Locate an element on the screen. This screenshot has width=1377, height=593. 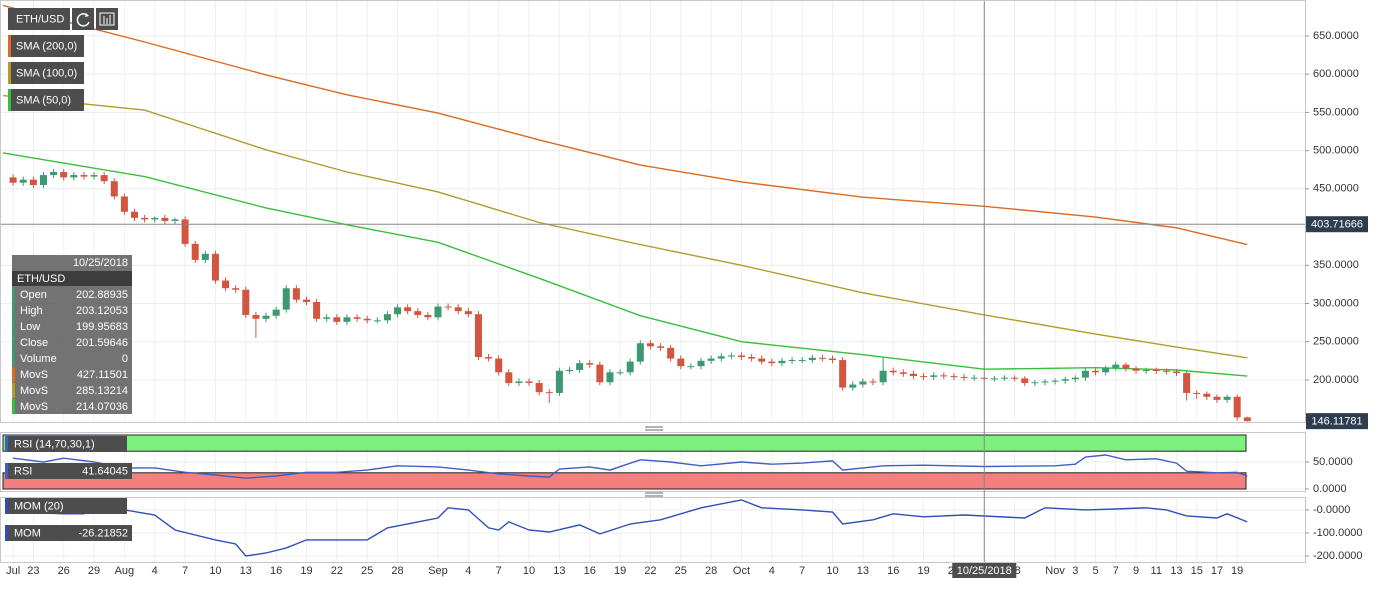
y-tick-label: -0.0000 is located at coordinates (1331, 510).